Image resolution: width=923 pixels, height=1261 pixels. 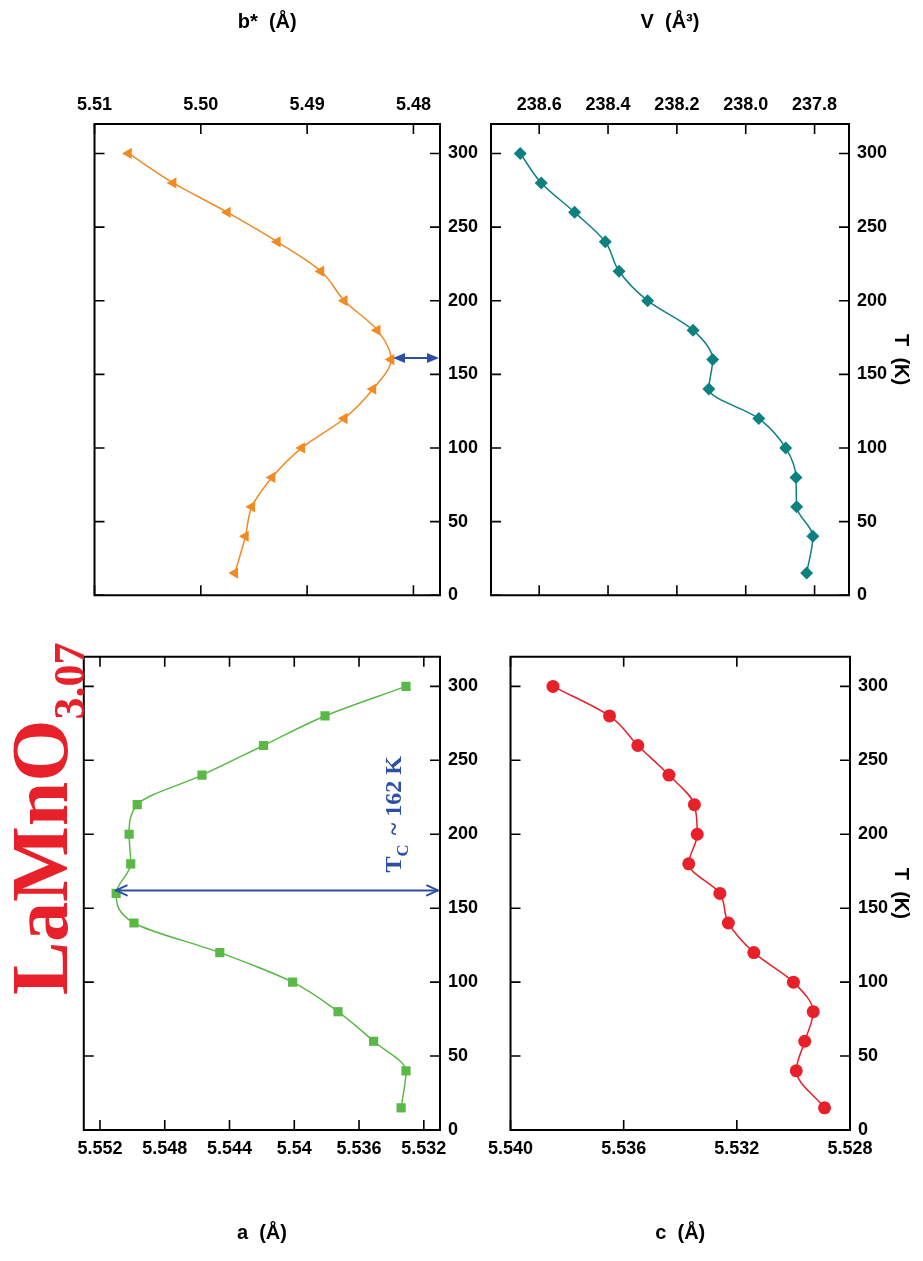 What do you see at coordinates (165, 1147) in the screenshot?
I see `x-tick-label: 5.548` at bounding box center [165, 1147].